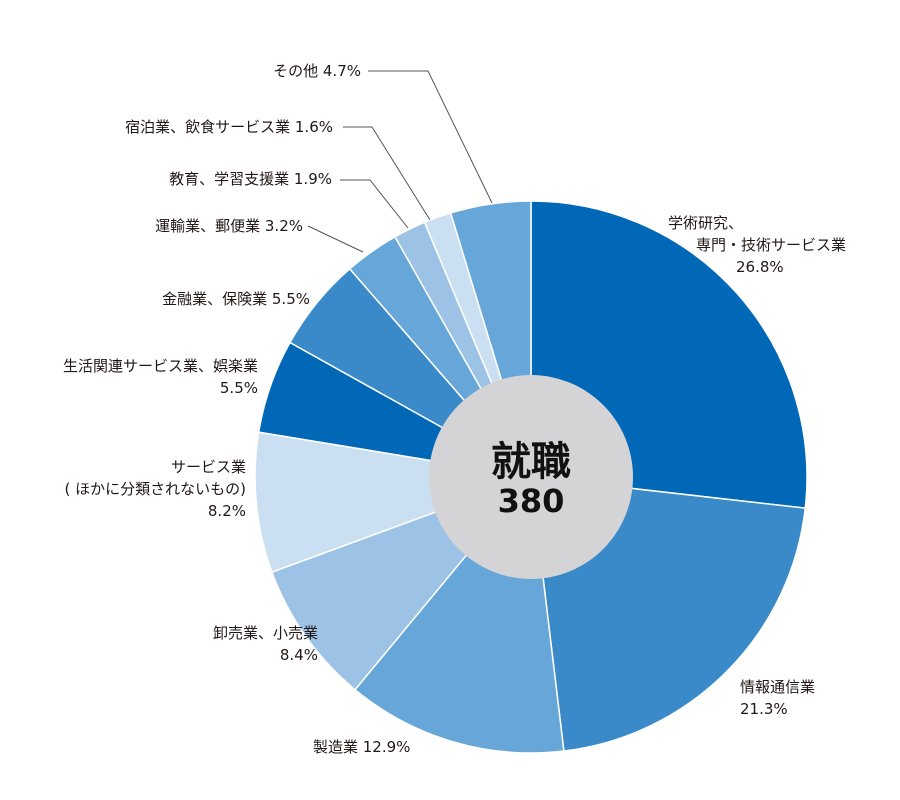  I want to click on slice-label-name: 専門・技術サービス業, so click(771, 245).